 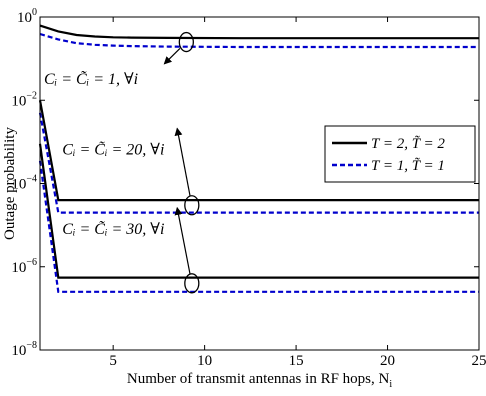 I want to click on x-axis-label-subscript: i, so click(x=390, y=384).